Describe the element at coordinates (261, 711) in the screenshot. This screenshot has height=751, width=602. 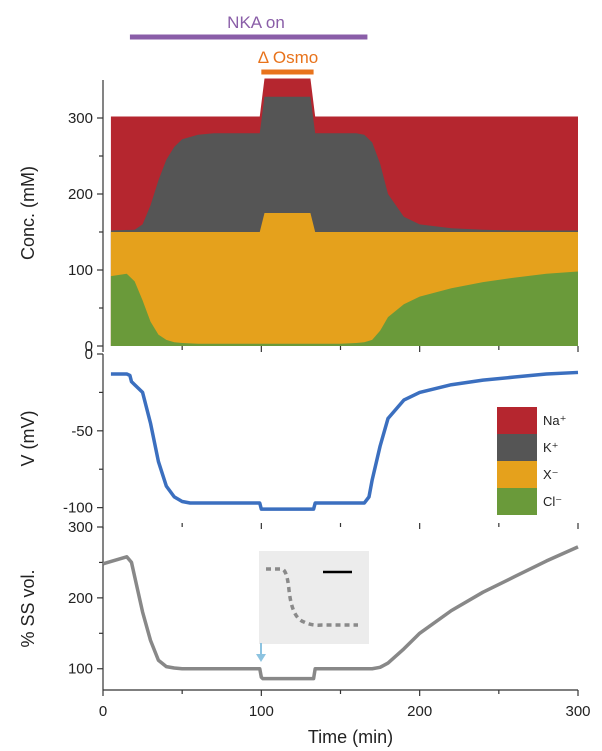
I see `x-tick-label: 100` at that location.